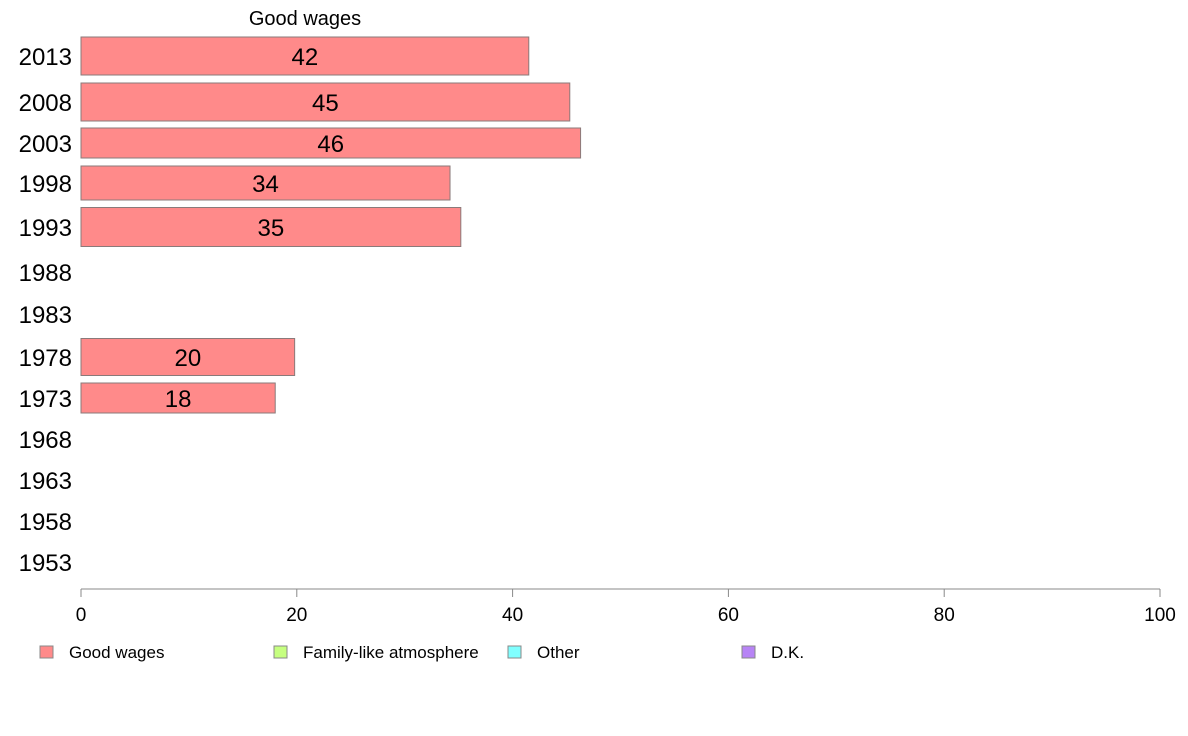 The image size is (1188, 736). What do you see at coordinates (45, 103) in the screenshot?
I see `year-label-2008: 2008` at bounding box center [45, 103].